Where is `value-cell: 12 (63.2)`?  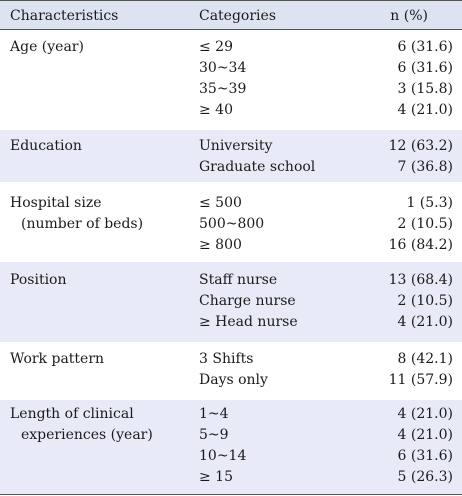
value-cell: 12 (63.2) is located at coordinates (420, 146).